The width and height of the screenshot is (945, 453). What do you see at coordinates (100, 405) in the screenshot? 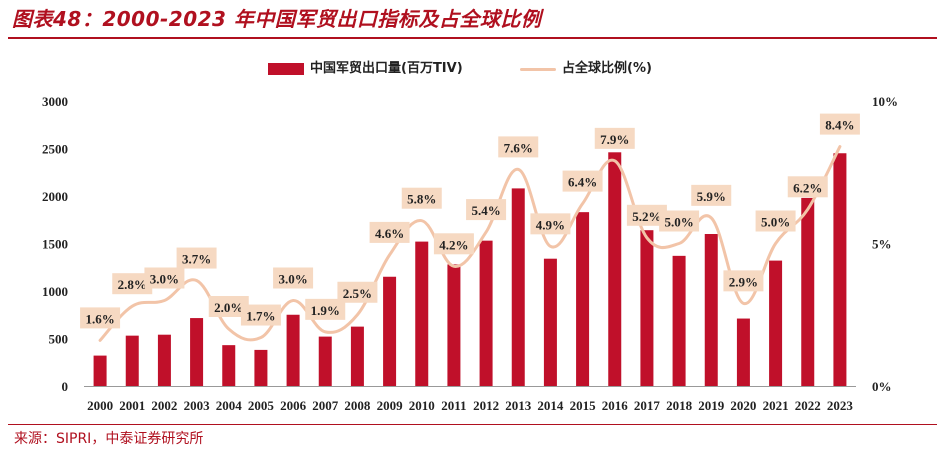
I see `x-tick-label: 2000` at bounding box center [100, 405].